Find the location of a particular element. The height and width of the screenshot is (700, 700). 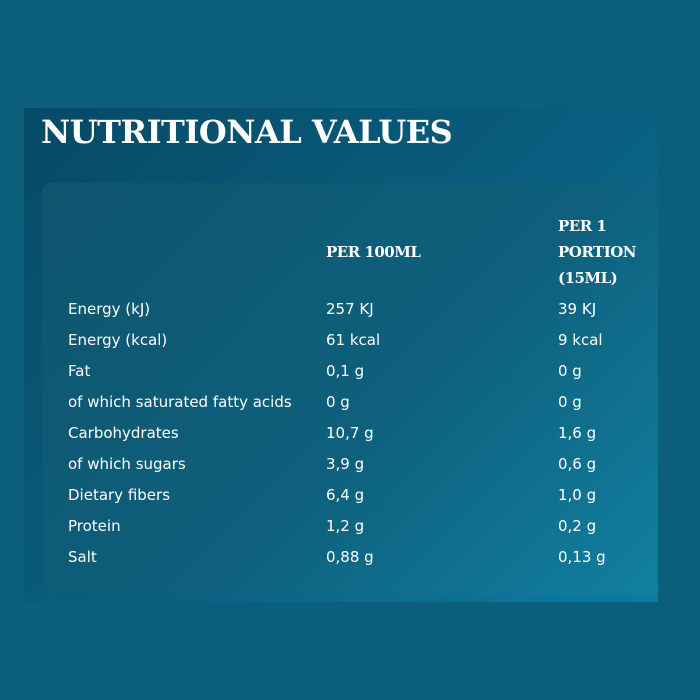

table-row: Fat 0,1 g 0 g is located at coordinates (361, 371).